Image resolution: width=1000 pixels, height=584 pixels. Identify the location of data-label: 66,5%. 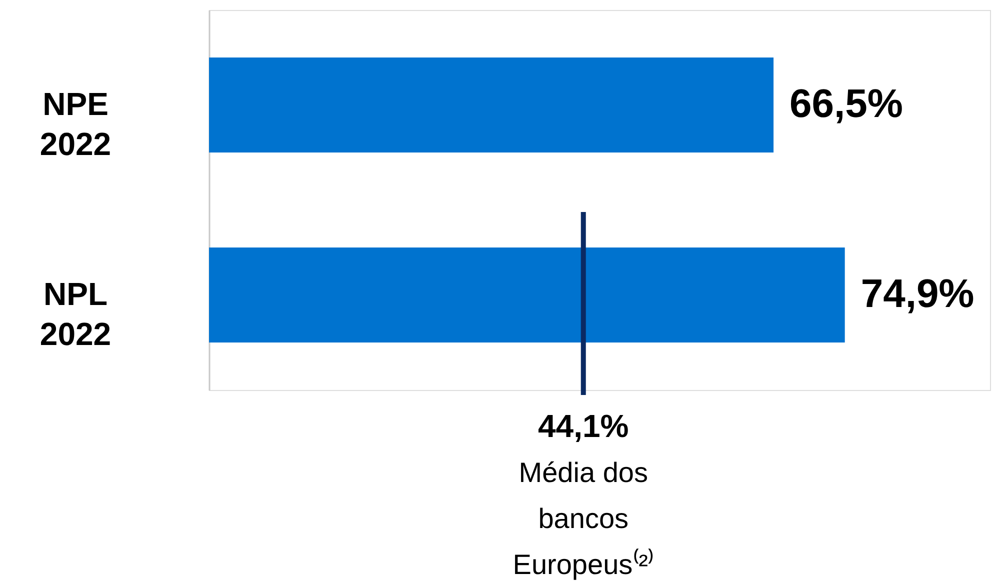
(846, 104).